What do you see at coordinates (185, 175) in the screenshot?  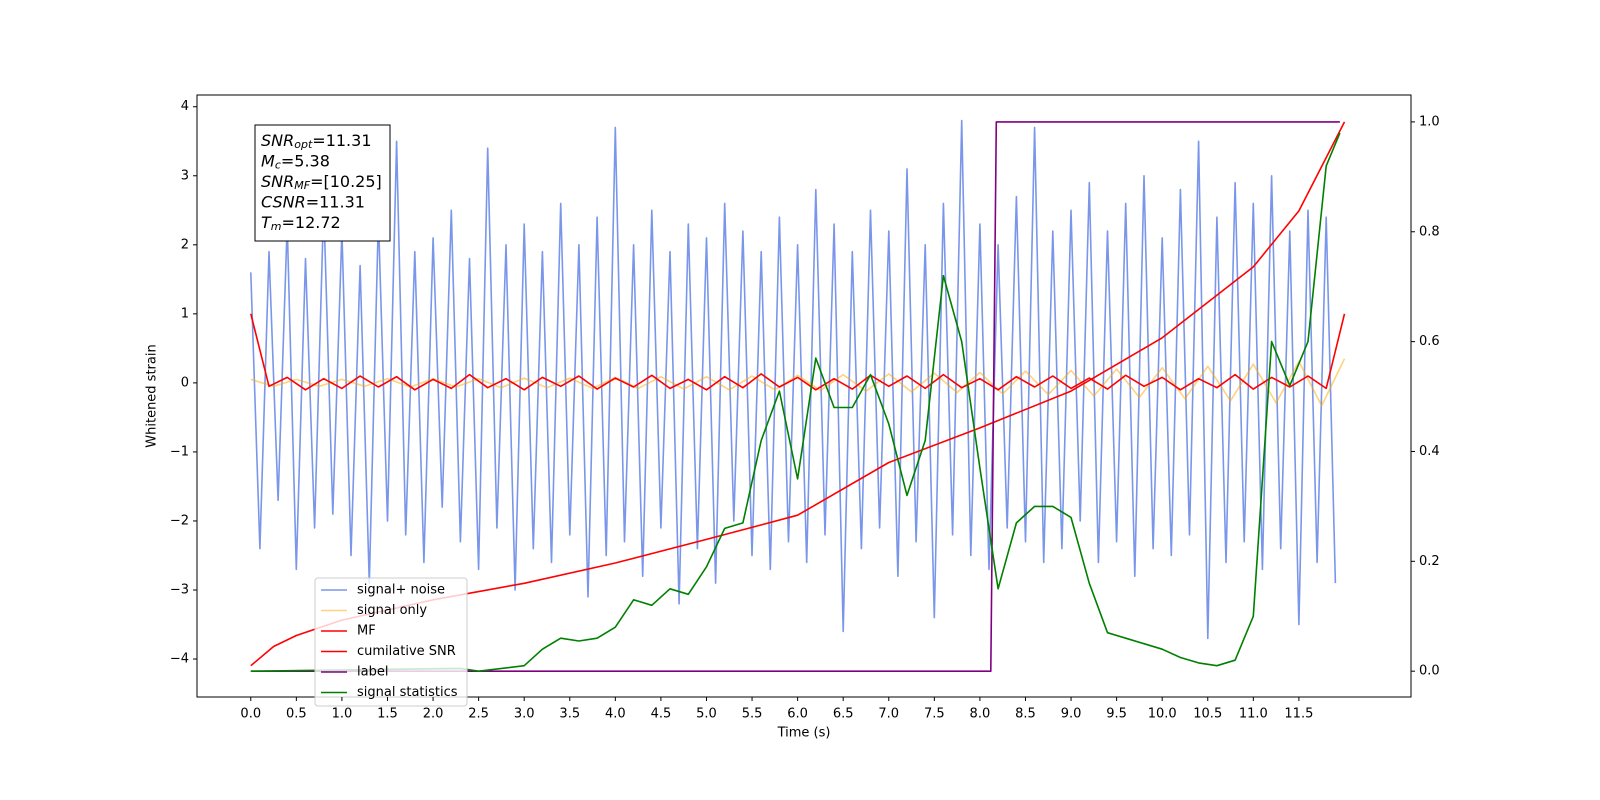 I see `y-tick-label: 3` at bounding box center [185, 175].